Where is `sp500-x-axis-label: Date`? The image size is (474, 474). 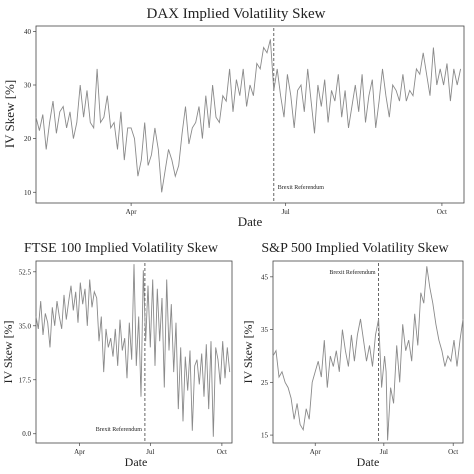 sp500-x-axis-label: Date is located at coordinates (368, 462).